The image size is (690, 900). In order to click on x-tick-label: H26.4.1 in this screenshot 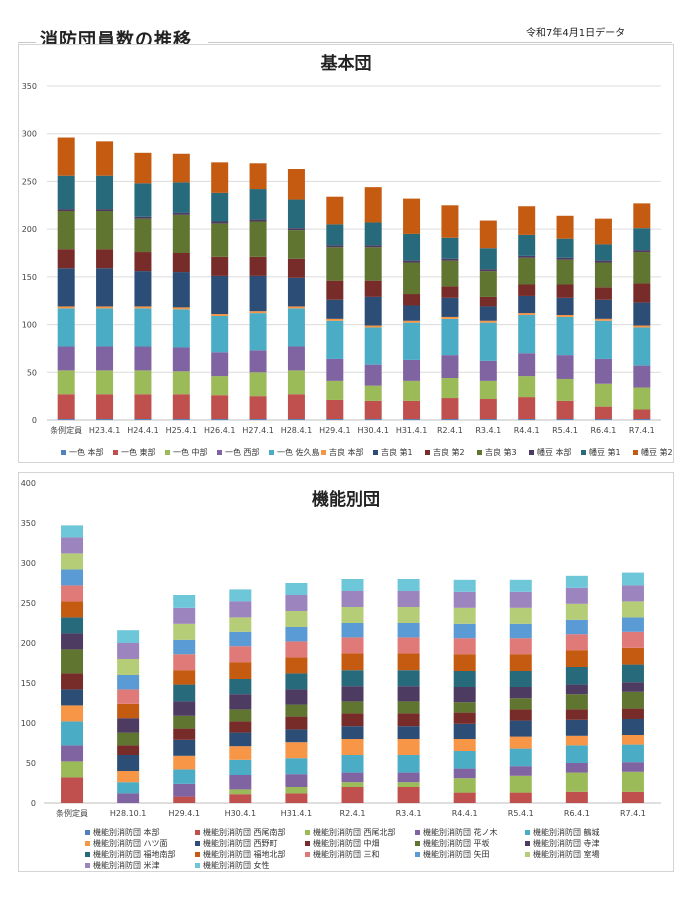, I will do `click(219, 430)`.